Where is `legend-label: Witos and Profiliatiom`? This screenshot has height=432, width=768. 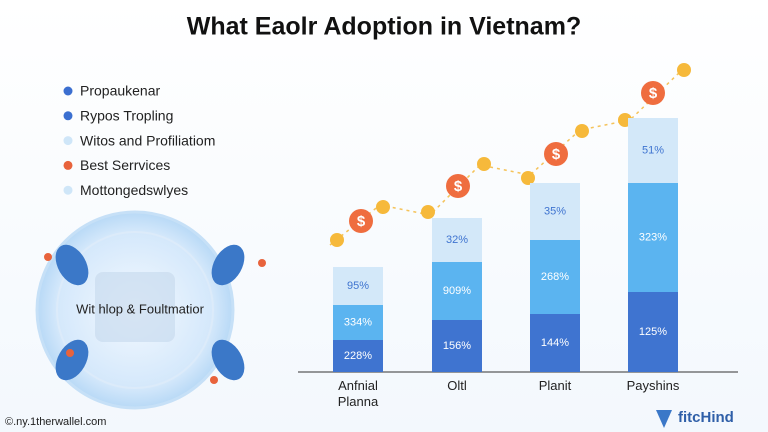
legend-label: Witos and Profiliatiom is located at coordinates (147, 140).